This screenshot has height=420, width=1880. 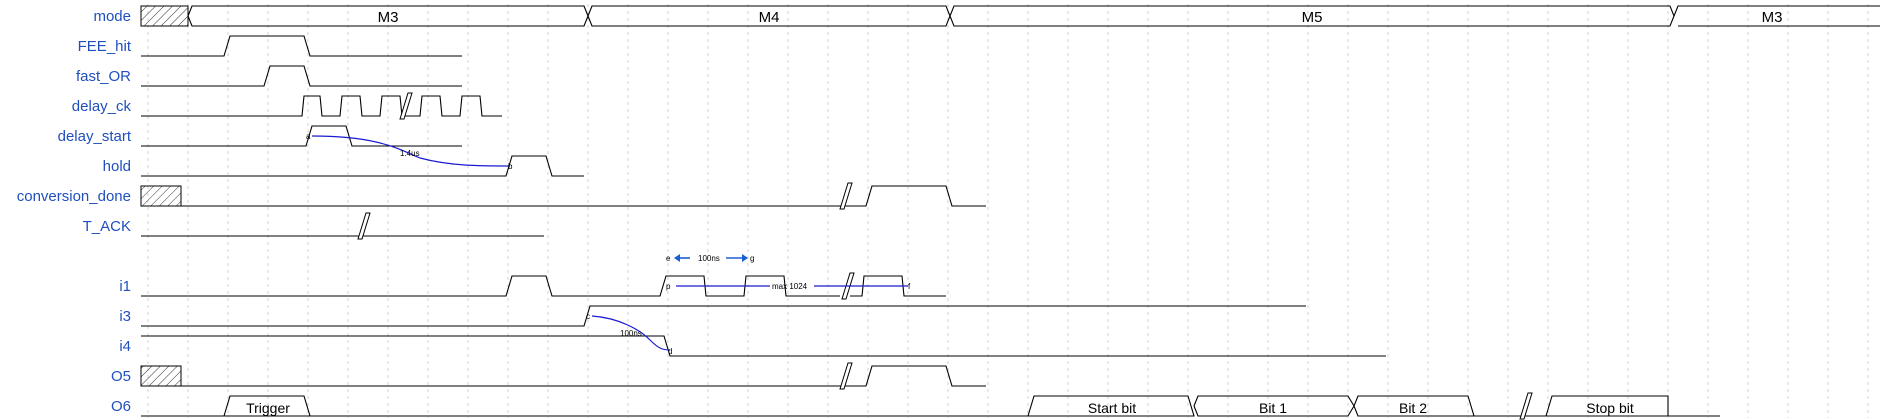 I want to click on t-ack-gap-mark, so click(x=364, y=226).